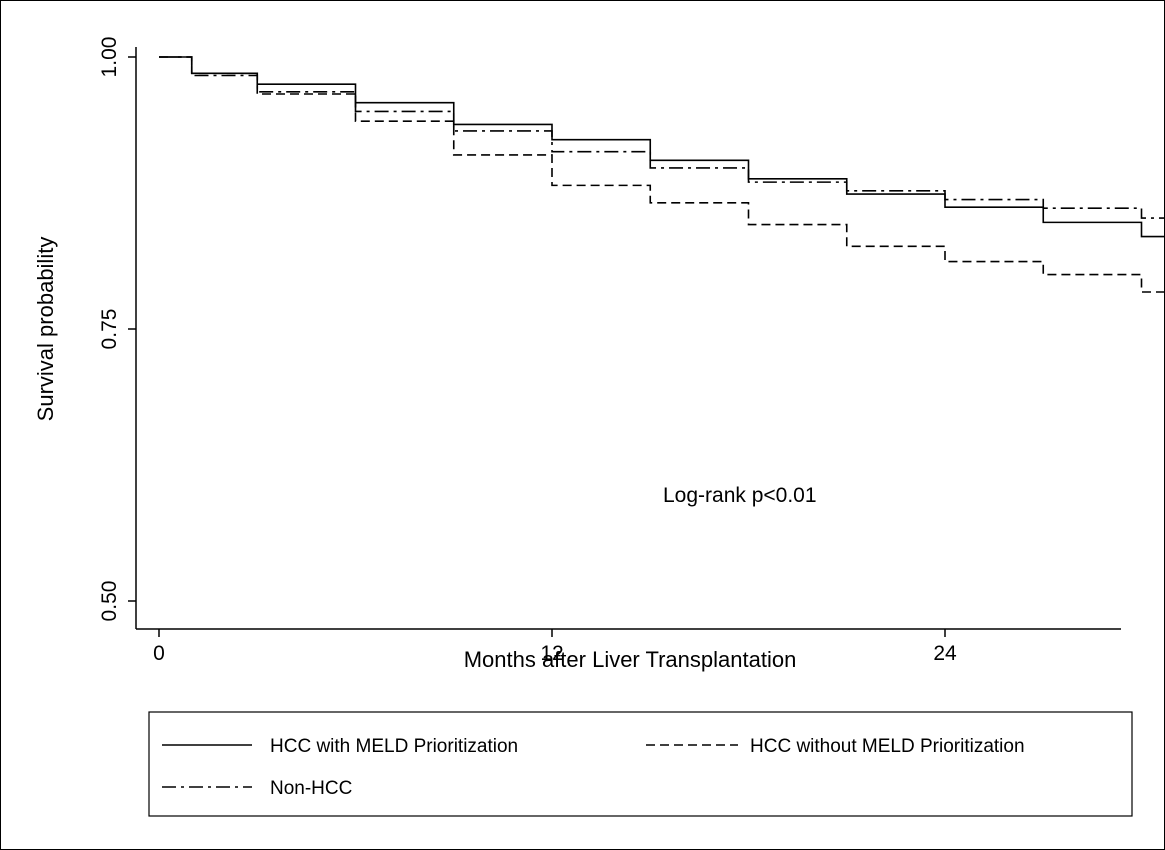 Image resolution: width=1165 pixels, height=850 pixels. I want to click on y-axis-label: Survival probability, so click(45, 329).